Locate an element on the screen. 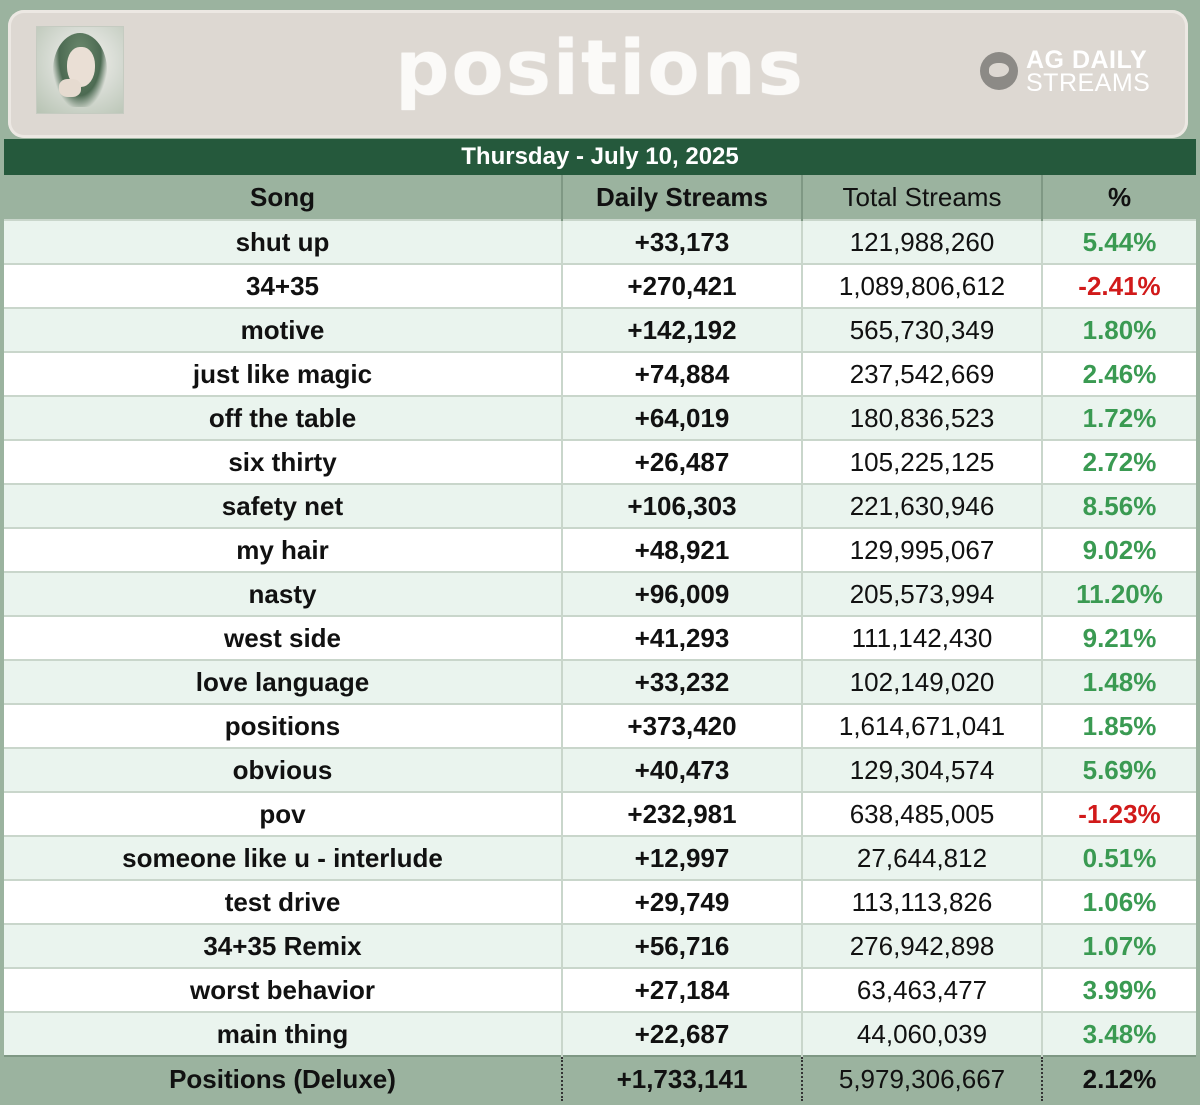 Image resolution: width=1200 pixels, height=1105 pixels. pct-change: 9.21% is located at coordinates (1118, 637).